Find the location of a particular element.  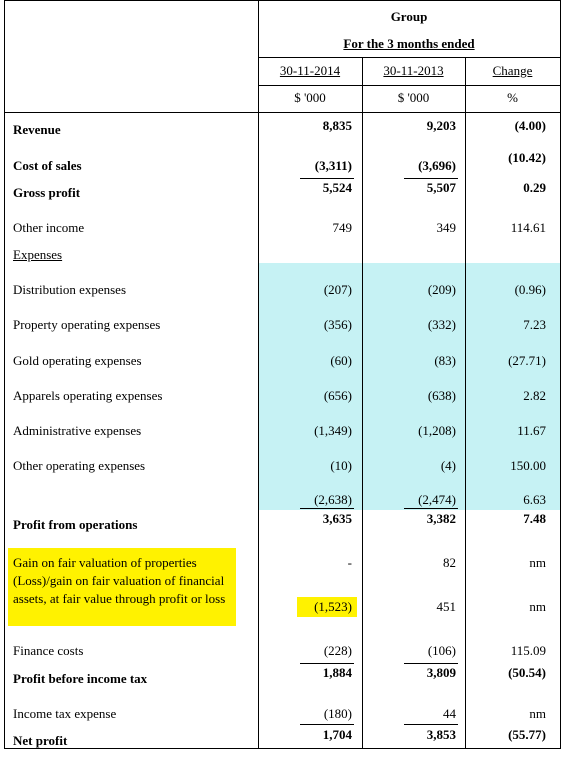

cell-value: 11.67 is located at coordinates (531, 430).